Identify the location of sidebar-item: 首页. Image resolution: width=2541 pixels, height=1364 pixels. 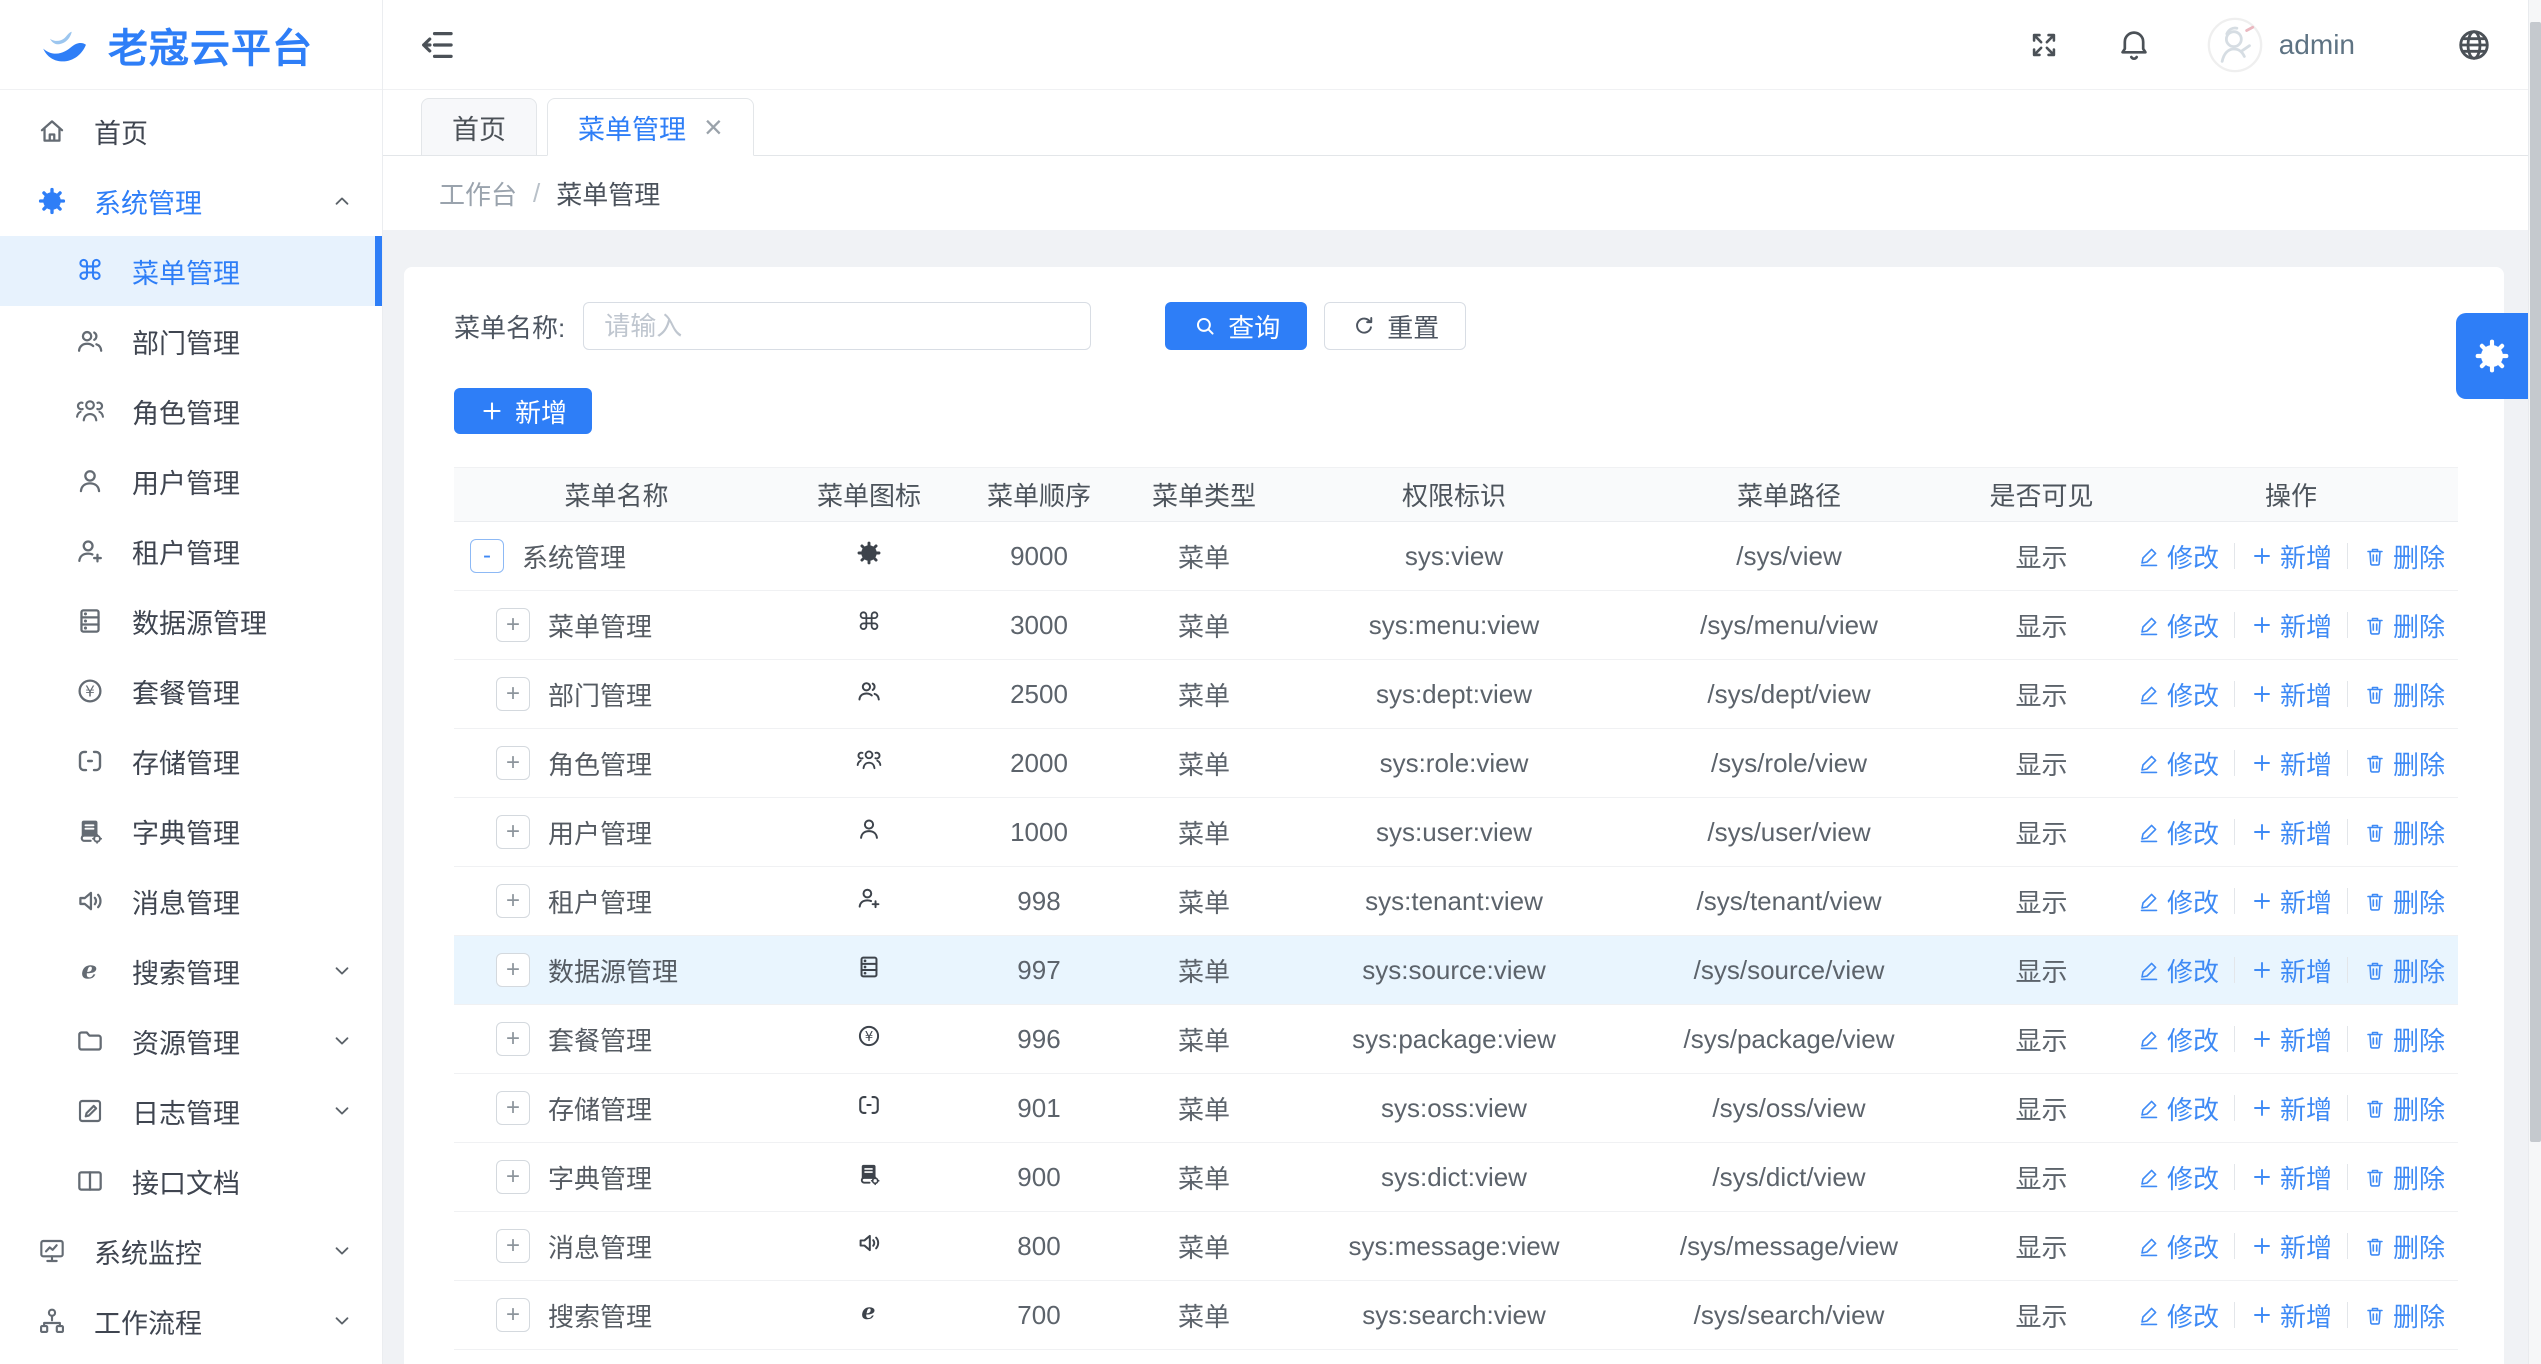
(191, 131).